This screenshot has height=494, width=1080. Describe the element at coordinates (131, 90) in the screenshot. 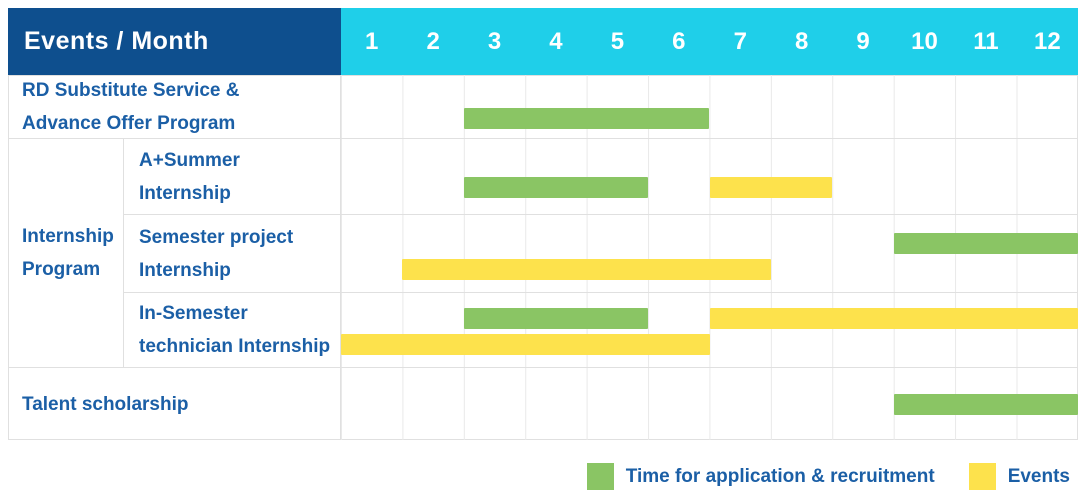

I see `row-label-line: RD Substitute Service &` at that location.